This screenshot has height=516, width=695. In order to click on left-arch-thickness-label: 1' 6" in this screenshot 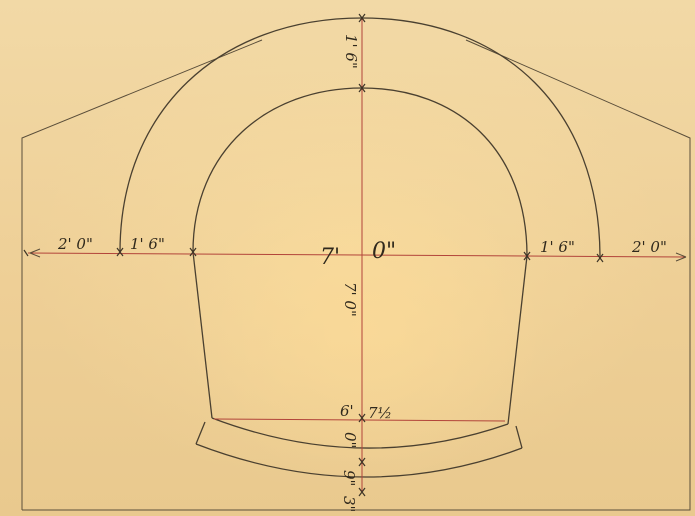, I will do `click(147, 244)`.